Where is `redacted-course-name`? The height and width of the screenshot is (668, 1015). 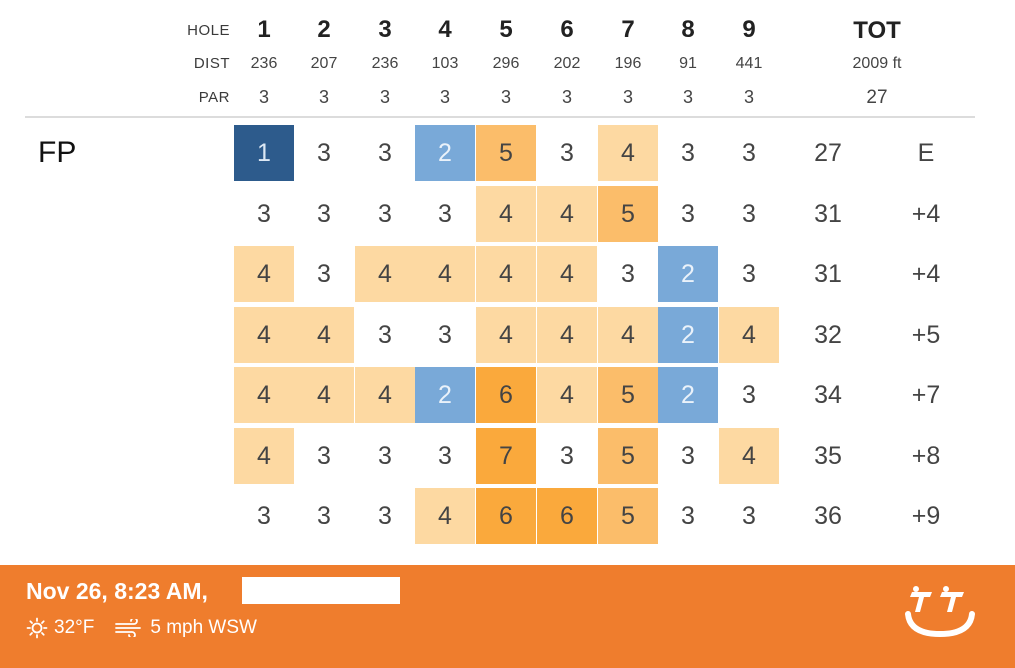 redacted-course-name is located at coordinates (321, 590).